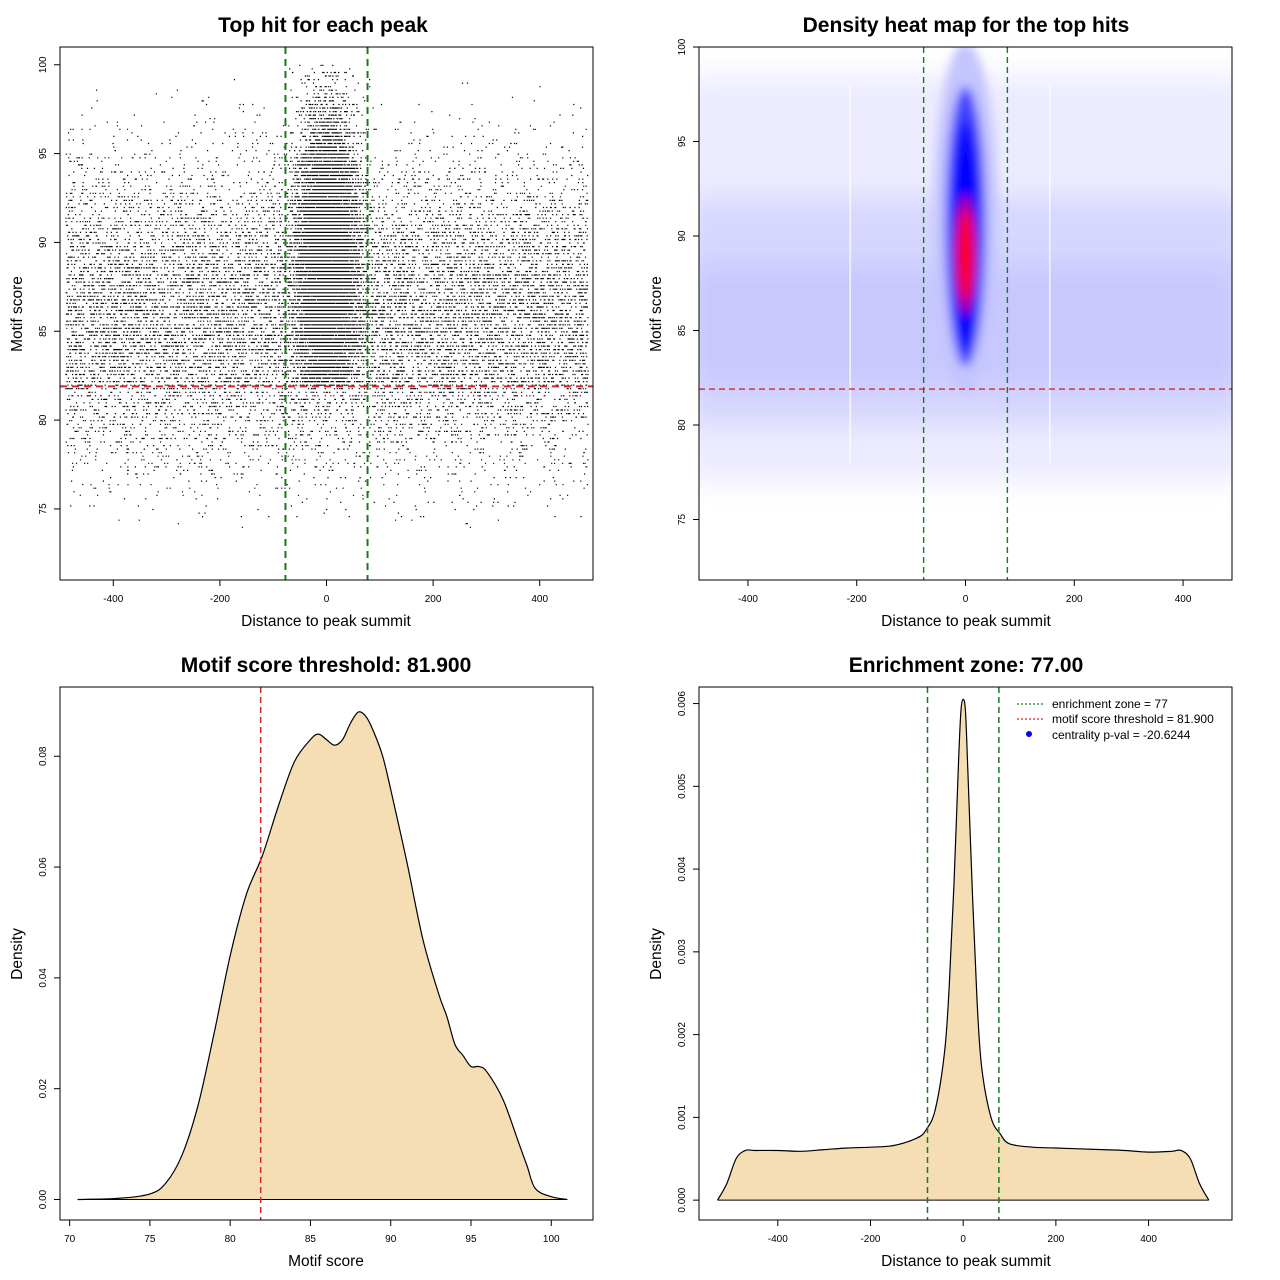  Describe the element at coordinates (327, 599) in the screenshot. I see `scatter-xtick-label: 0` at that location.